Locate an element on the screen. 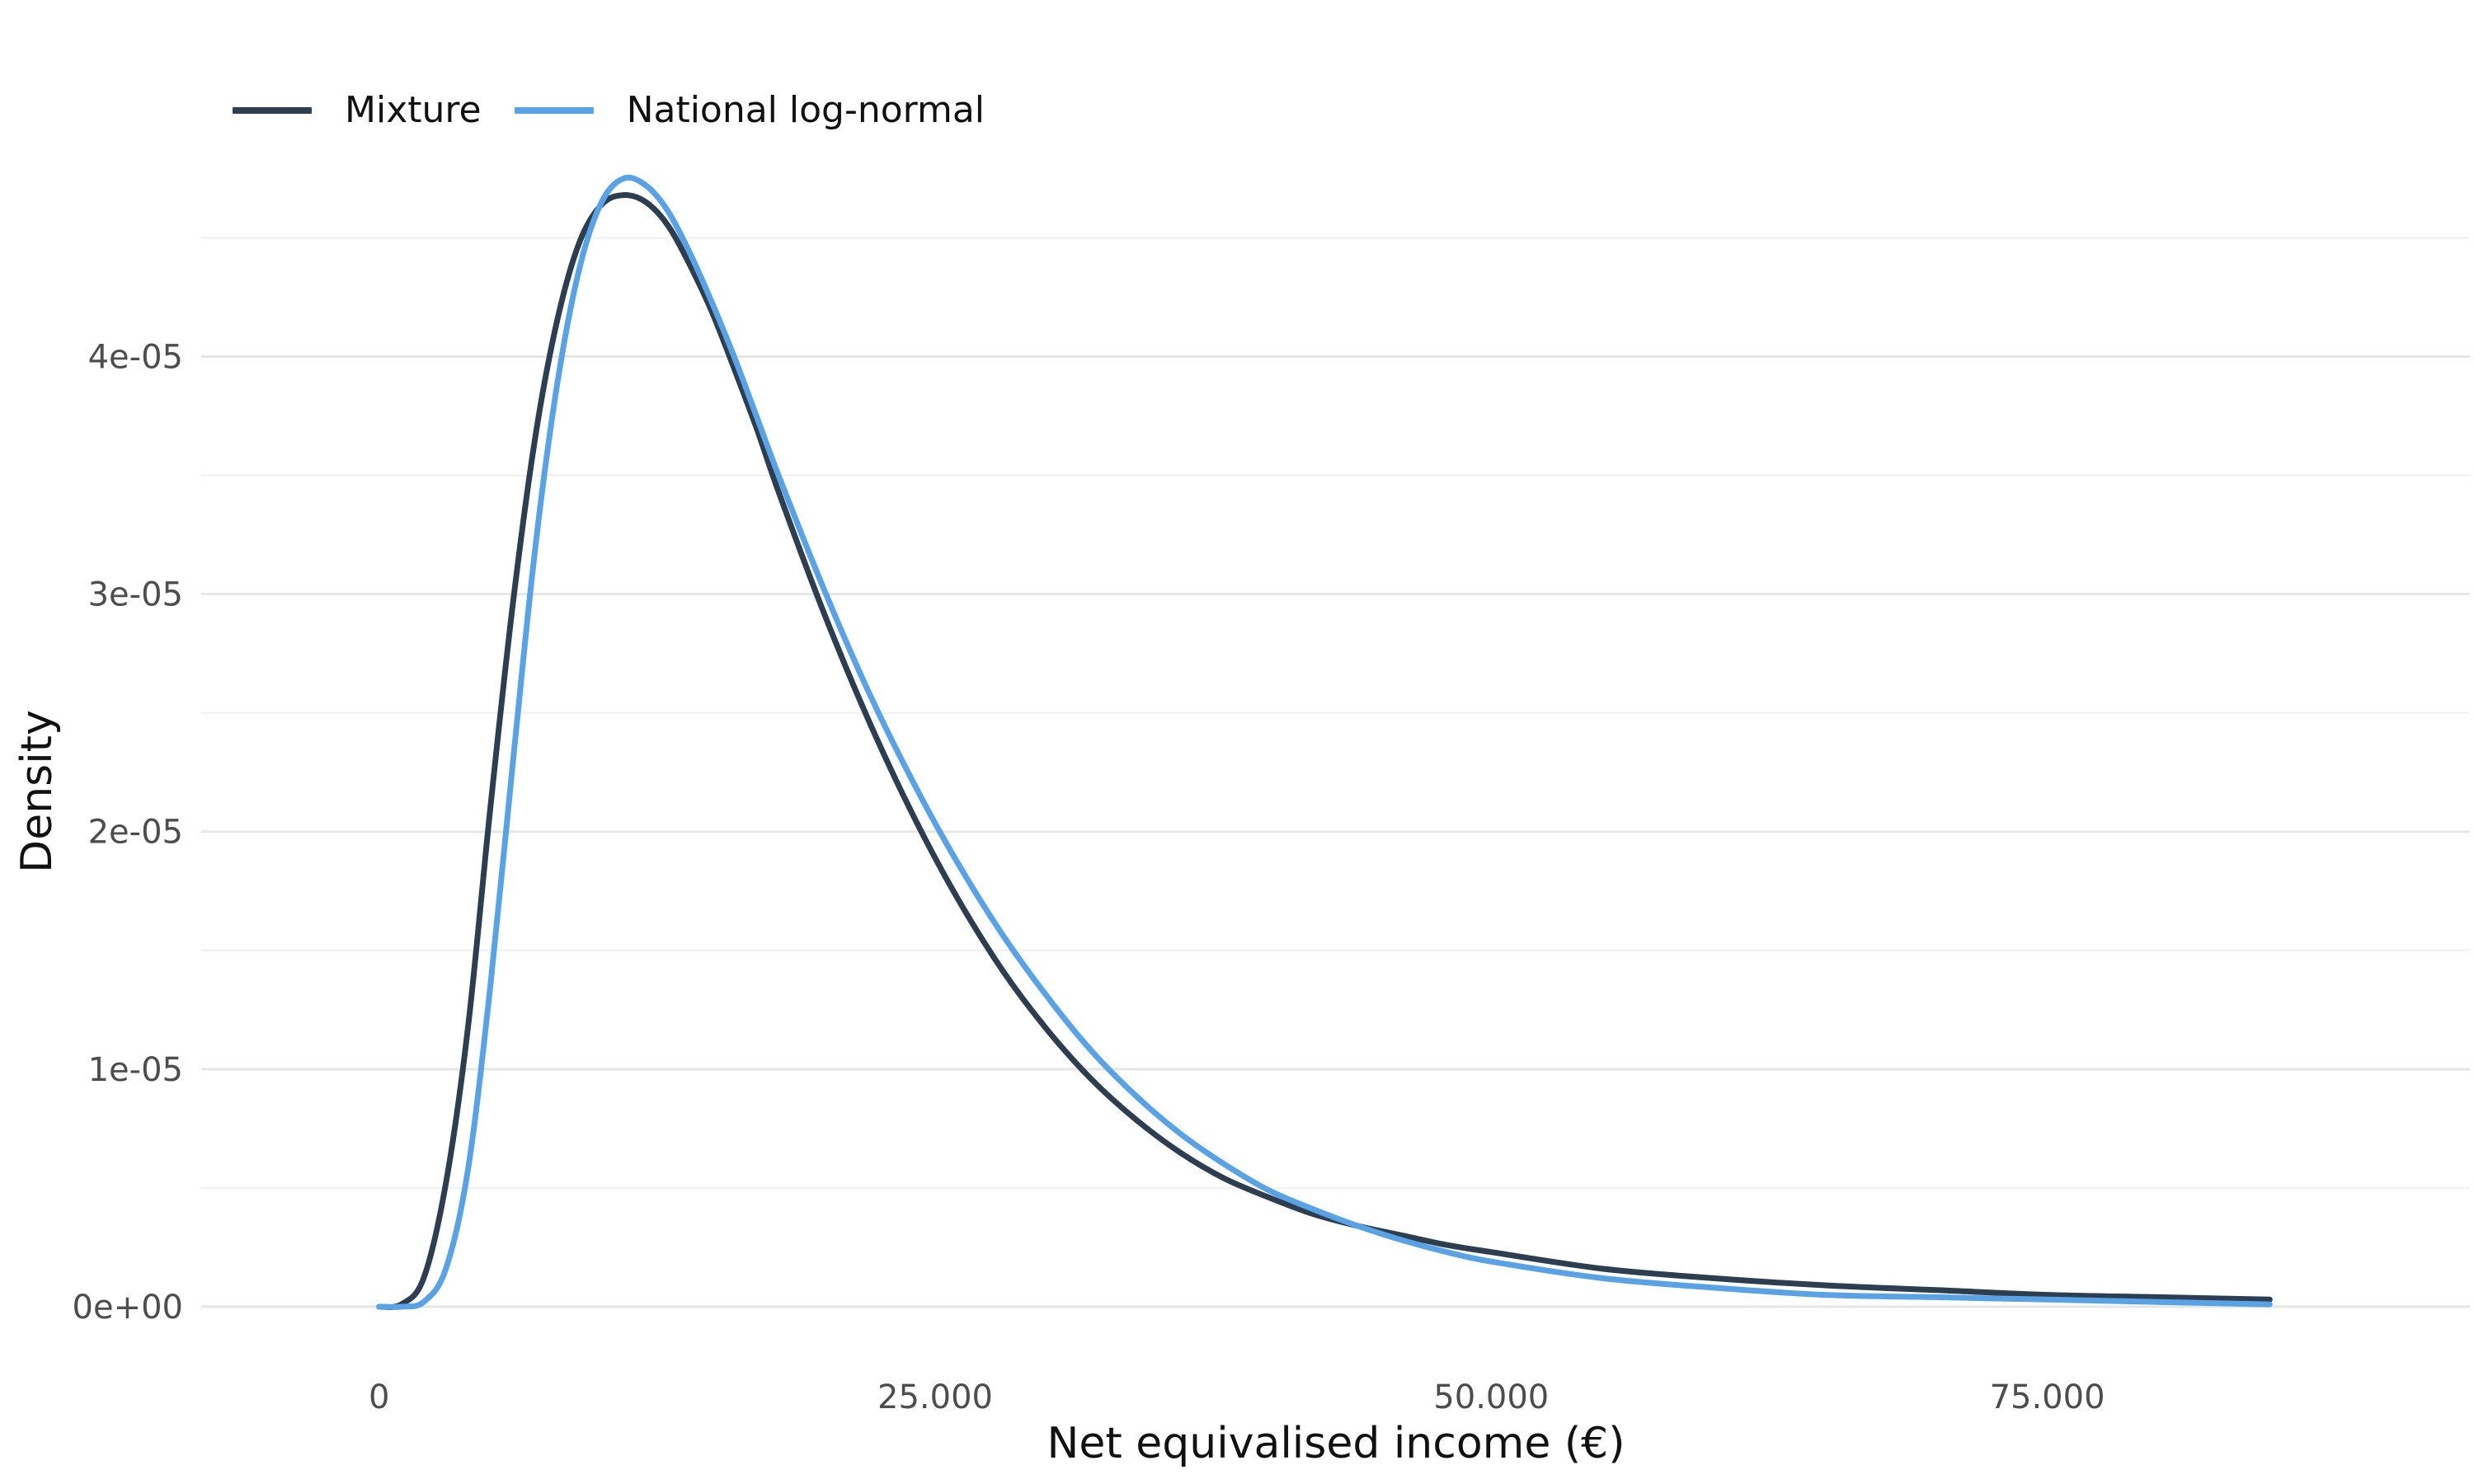 Image resolution: width=2474 pixels, height=1484 pixels. y-tick-label: 1e-05 is located at coordinates (135, 1070).